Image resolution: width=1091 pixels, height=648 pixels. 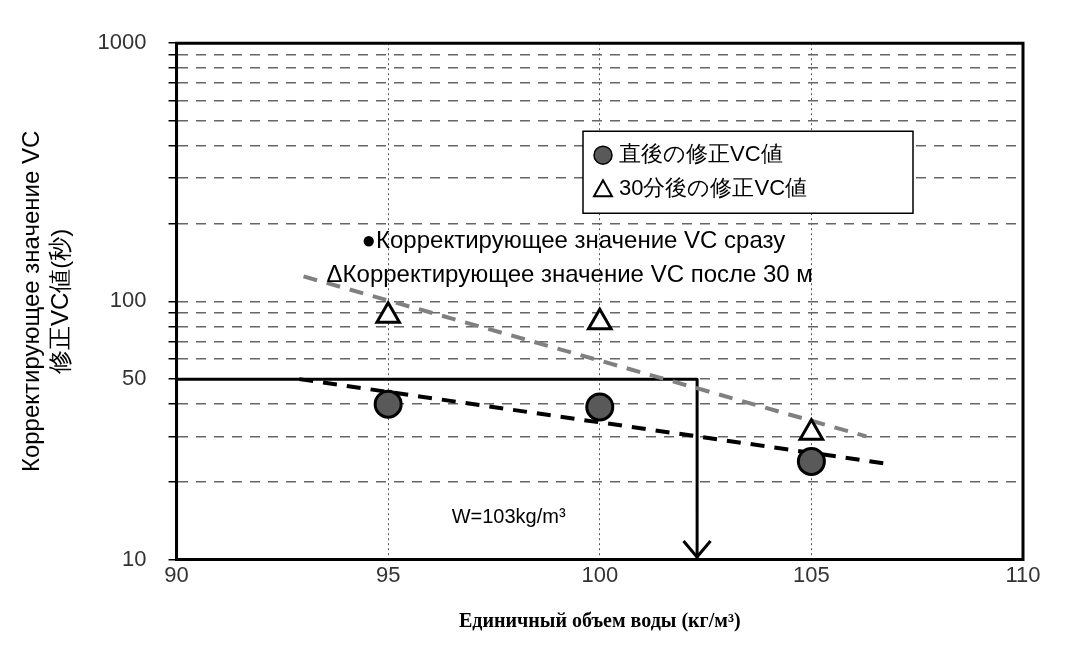 What do you see at coordinates (122, 42) in the screenshot?
I see `y-tick-label: 1000` at bounding box center [122, 42].